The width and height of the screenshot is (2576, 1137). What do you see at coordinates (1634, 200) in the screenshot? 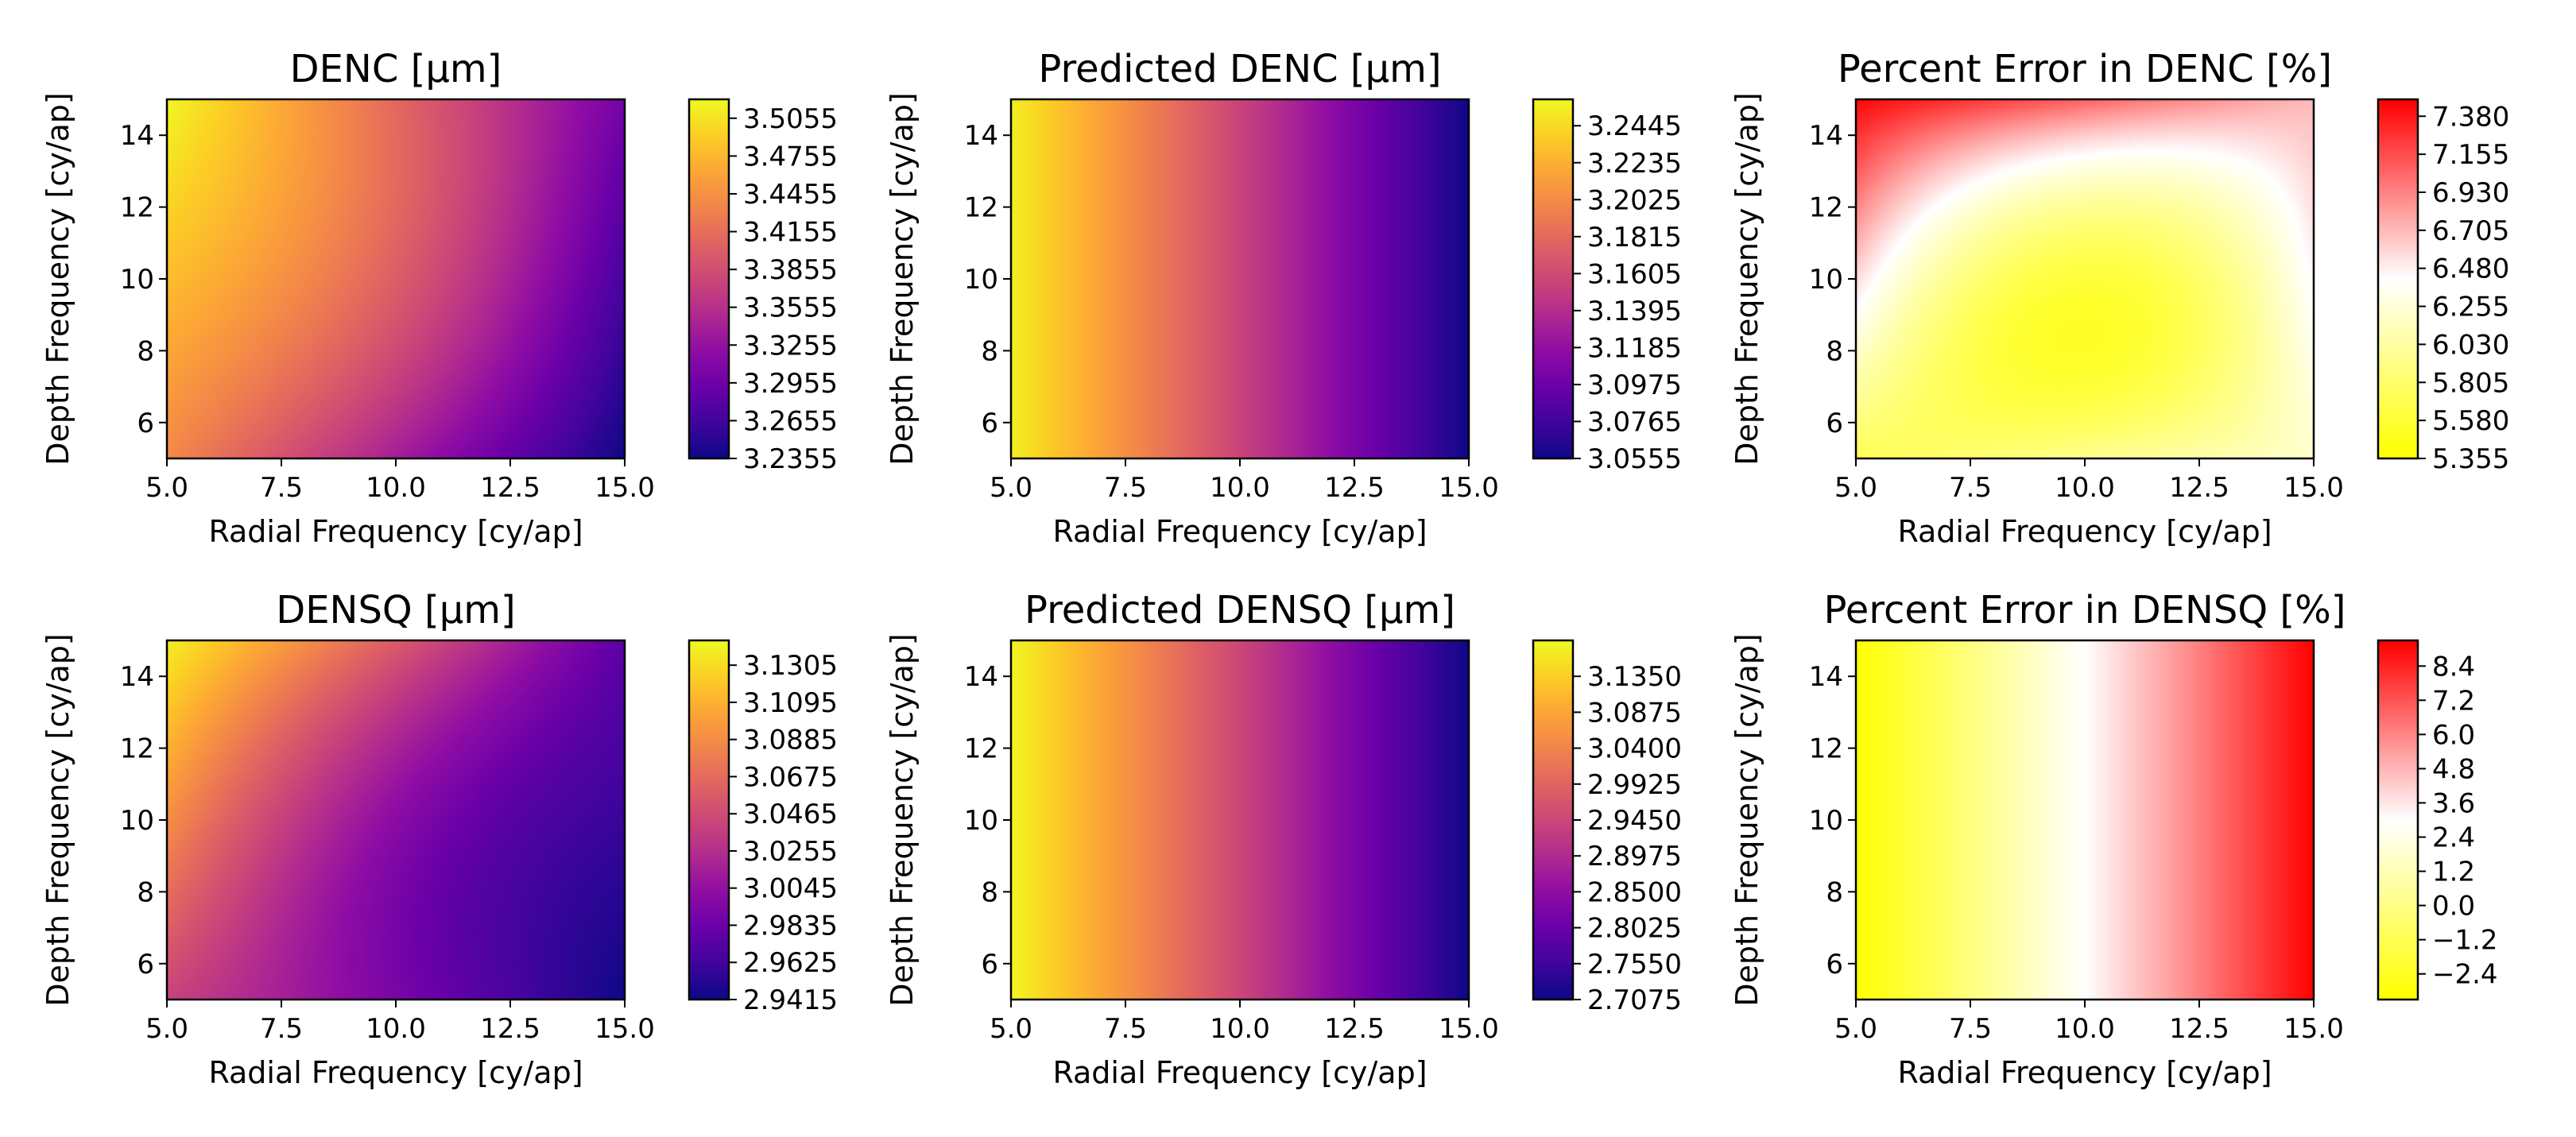
I see `colorbar-tick-label: 3.2025` at bounding box center [1634, 200].